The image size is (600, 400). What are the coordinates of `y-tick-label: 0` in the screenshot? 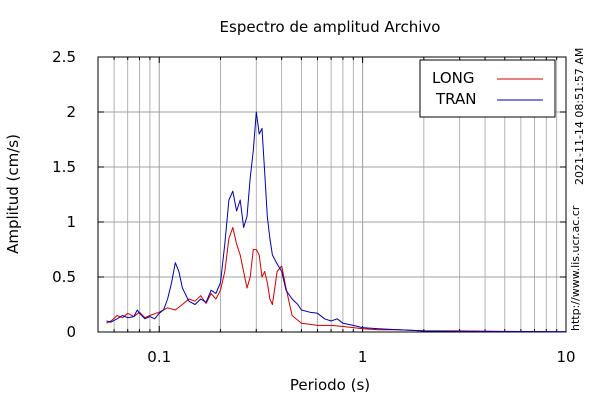 It's located at (71, 332).